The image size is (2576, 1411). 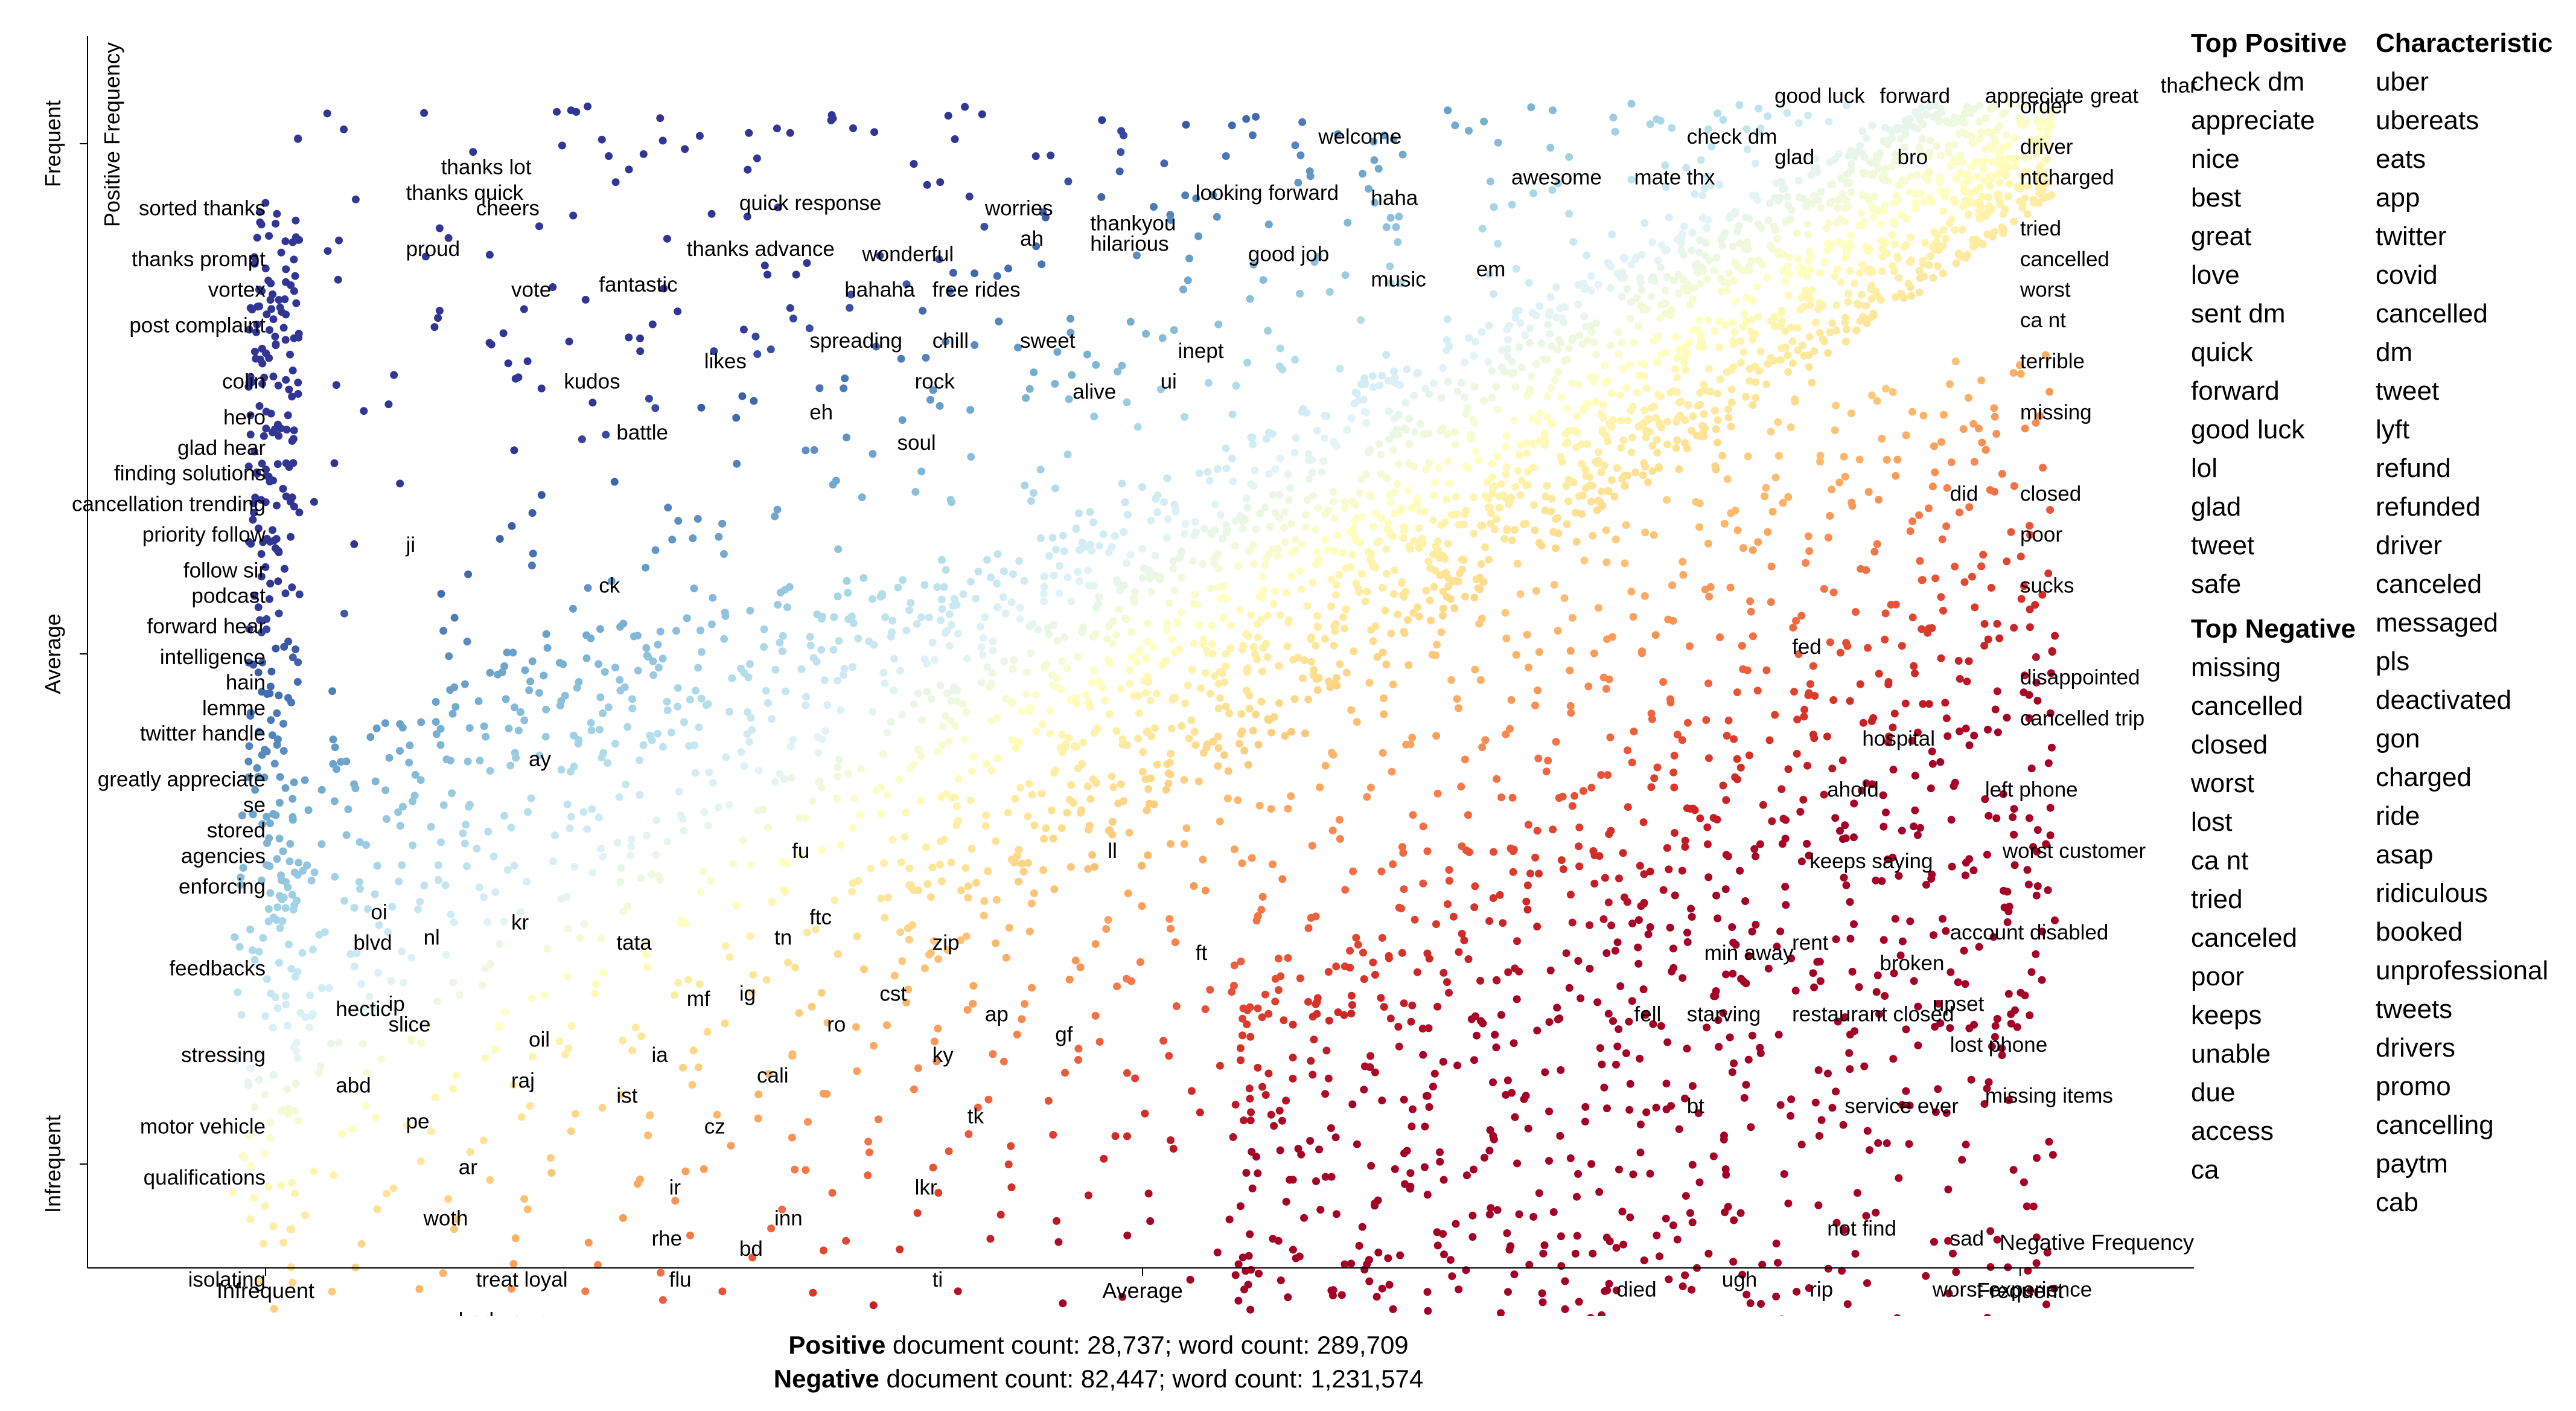 What do you see at coordinates (773, 1075) in the screenshot?
I see `term-label: cali` at bounding box center [773, 1075].